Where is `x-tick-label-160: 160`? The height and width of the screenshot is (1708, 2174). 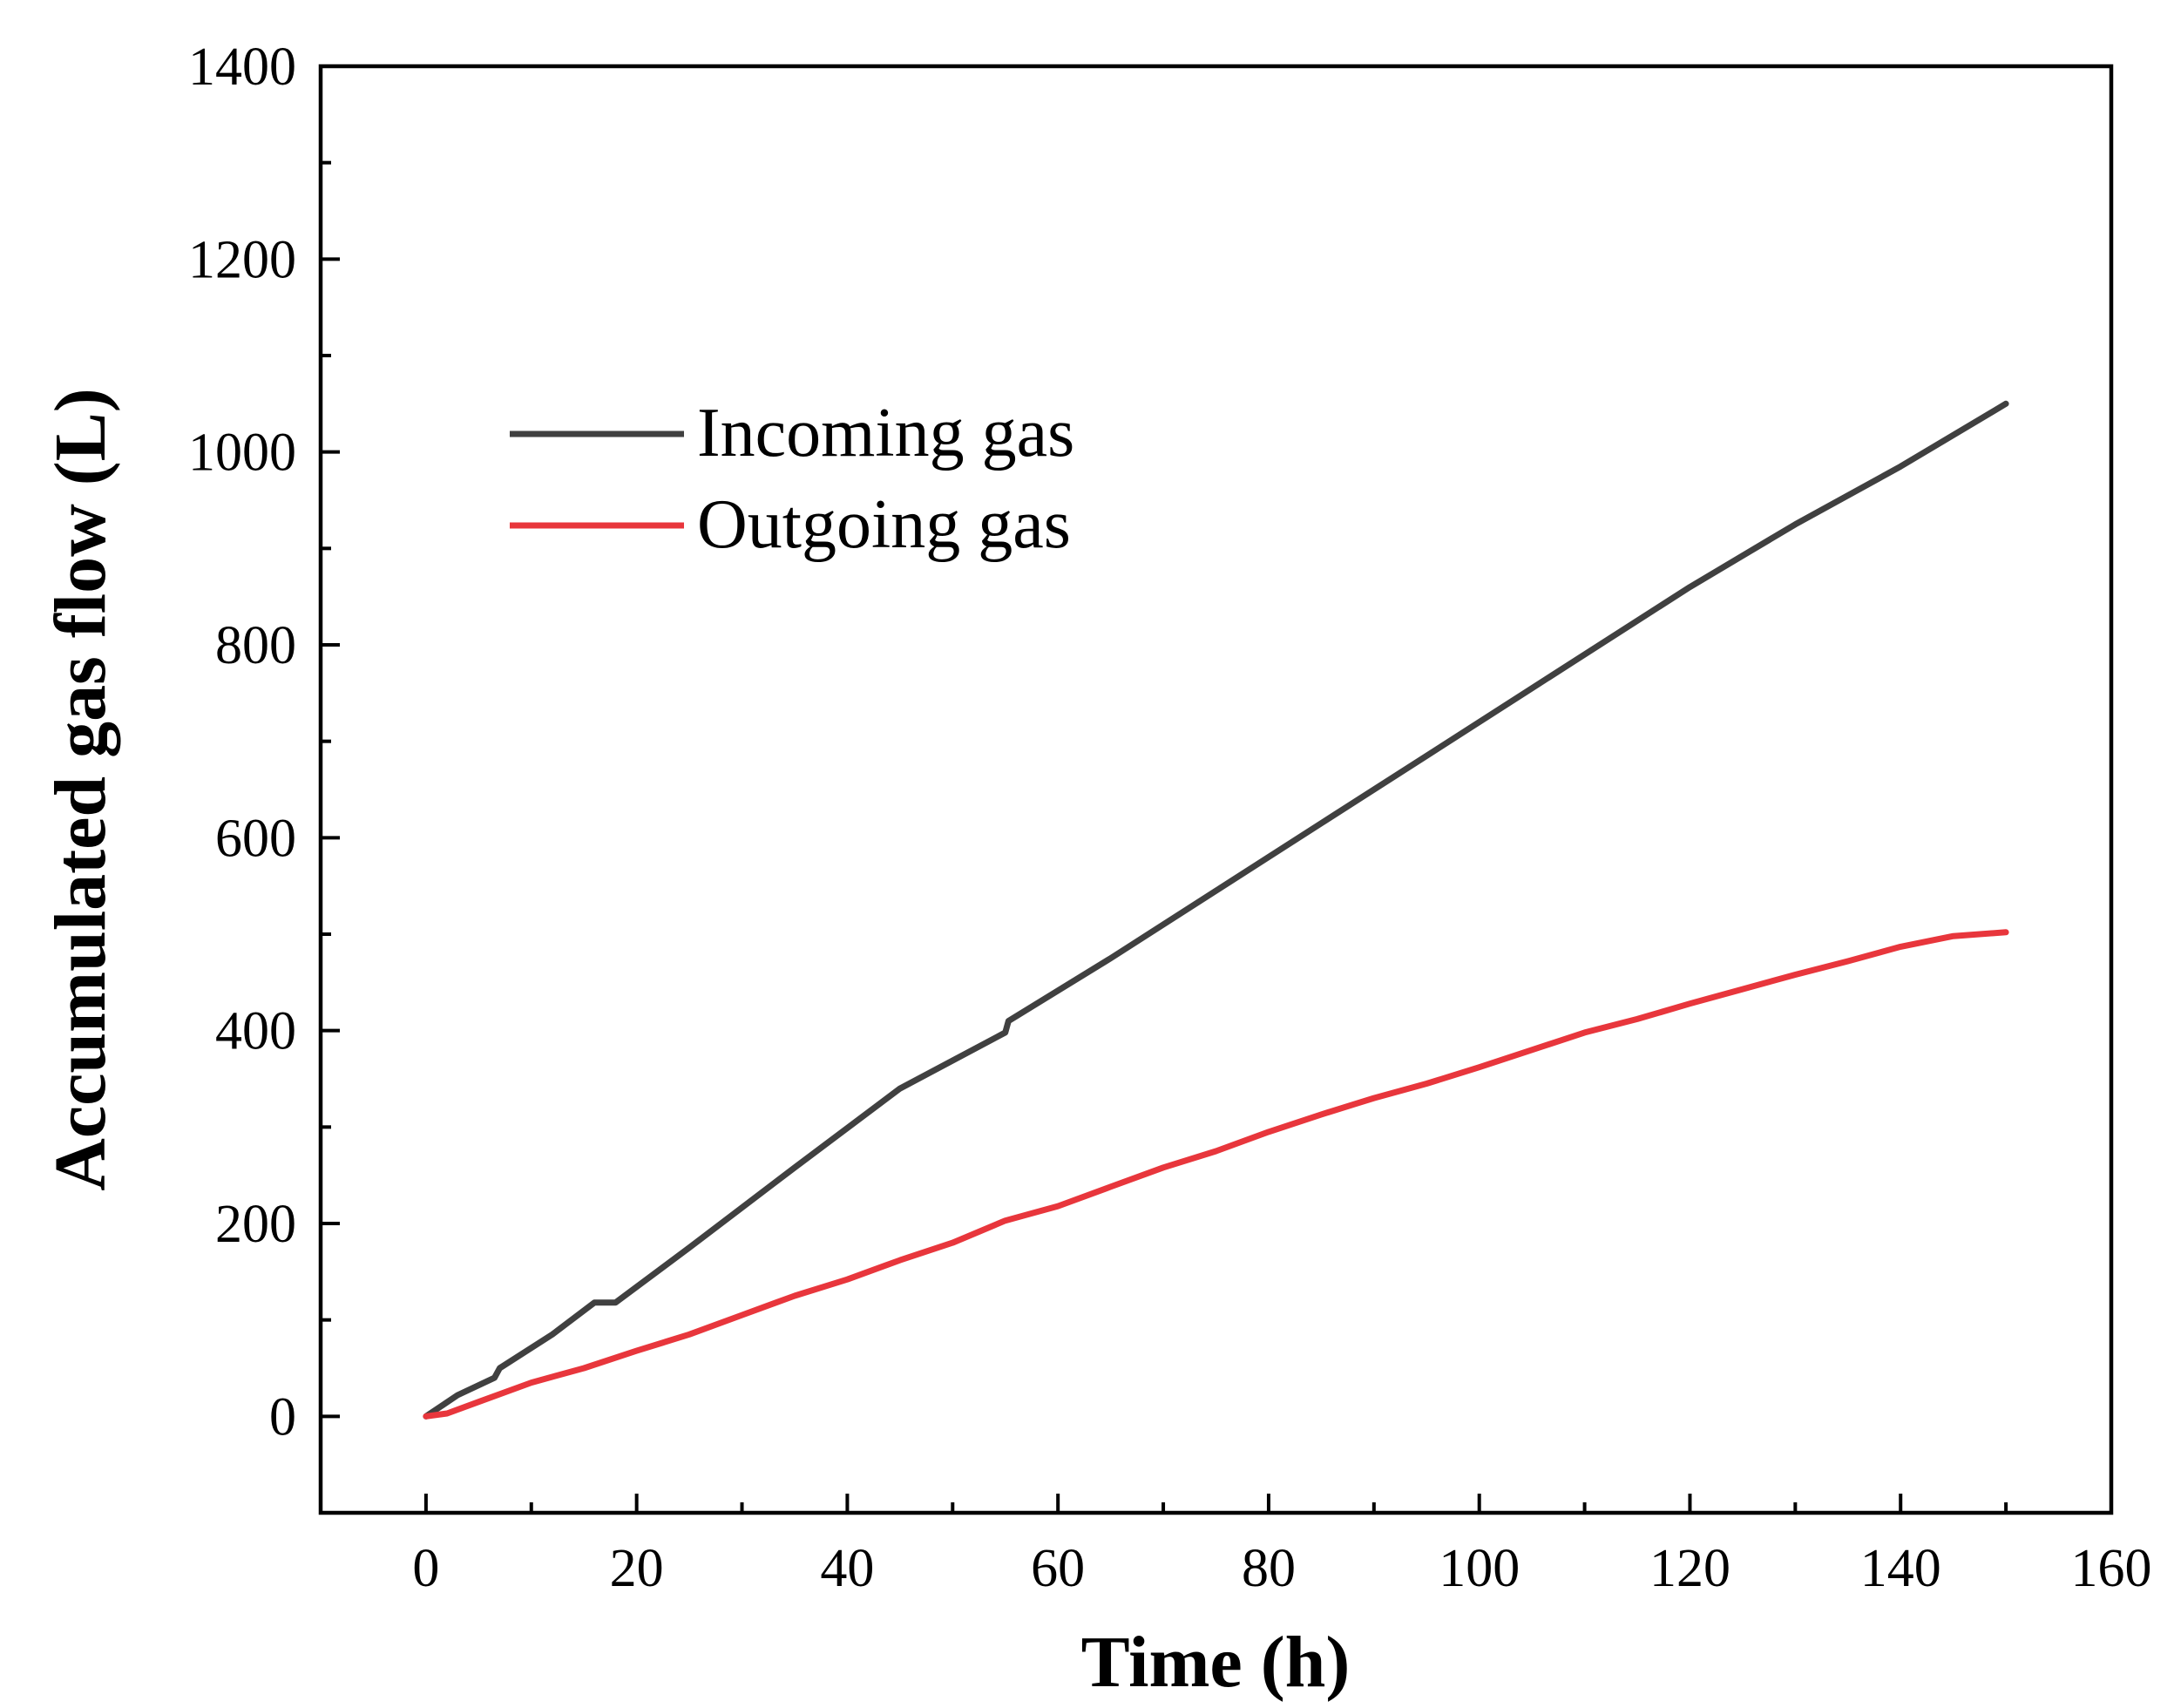
x-tick-label-160: 160 is located at coordinates (2111, 1568).